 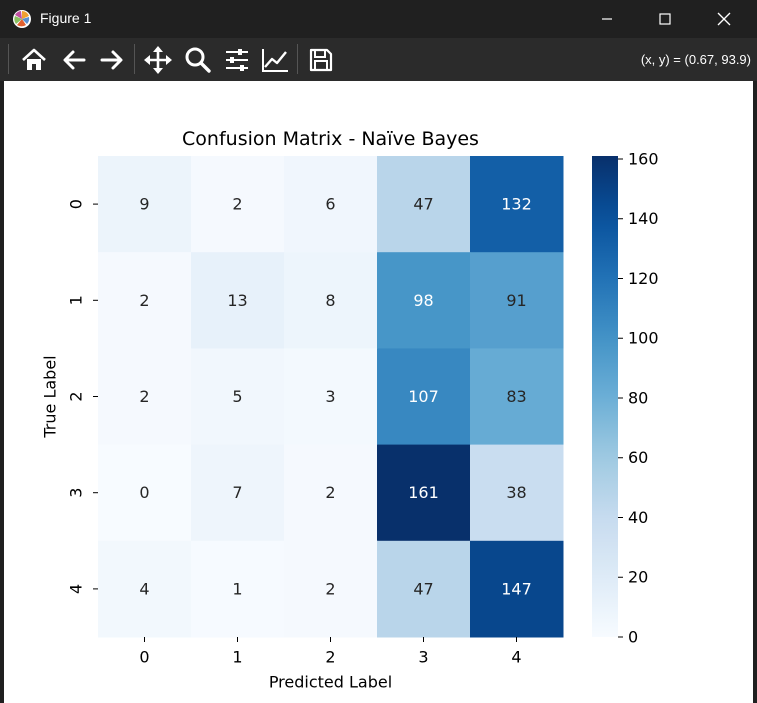 What do you see at coordinates (330, 657) in the screenshot?
I see `x-tick-label: 2` at bounding box center [330, 657].